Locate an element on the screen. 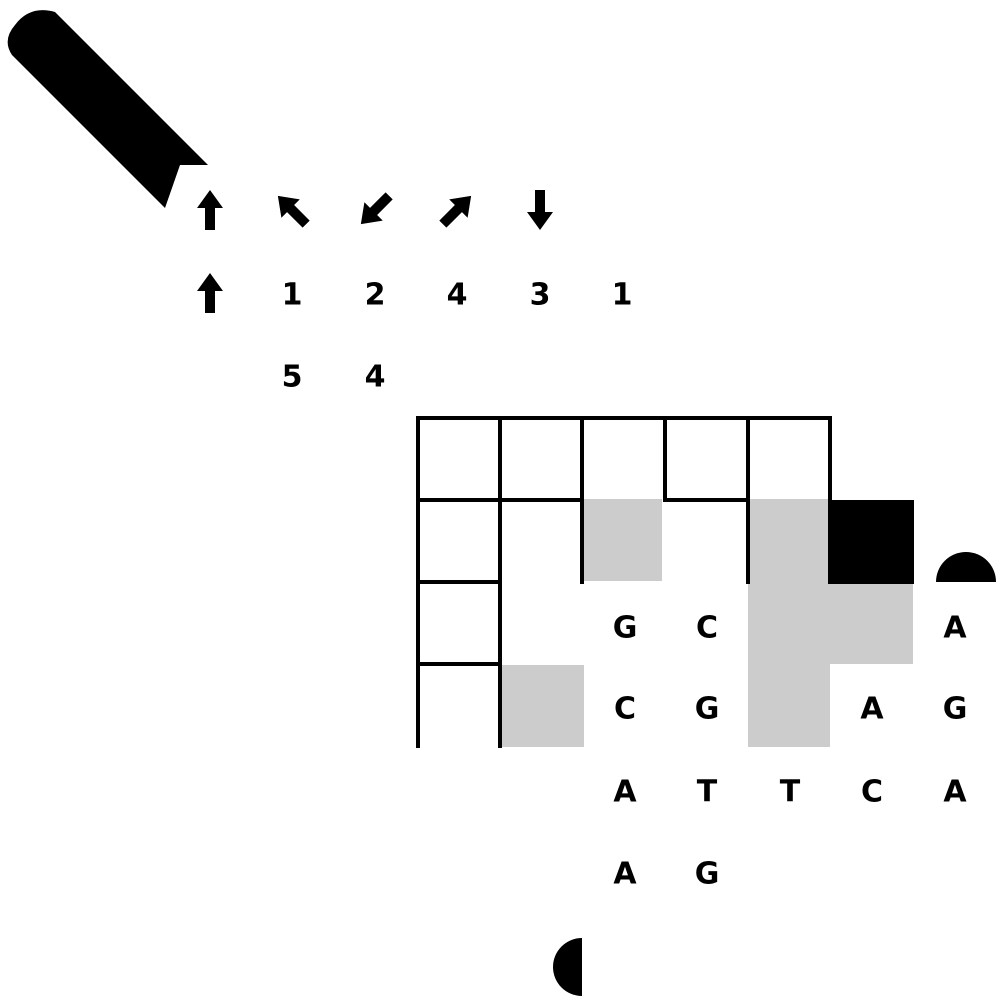 The image size is (1000, 1000). filled-cell is located at coordinates (871, 542).